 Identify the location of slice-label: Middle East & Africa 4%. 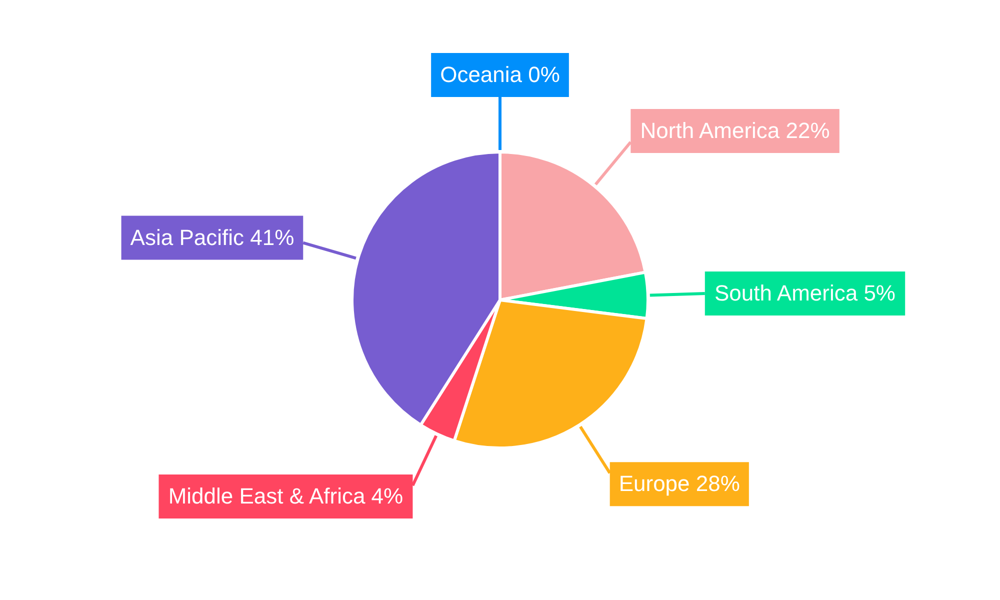
(286, 495).